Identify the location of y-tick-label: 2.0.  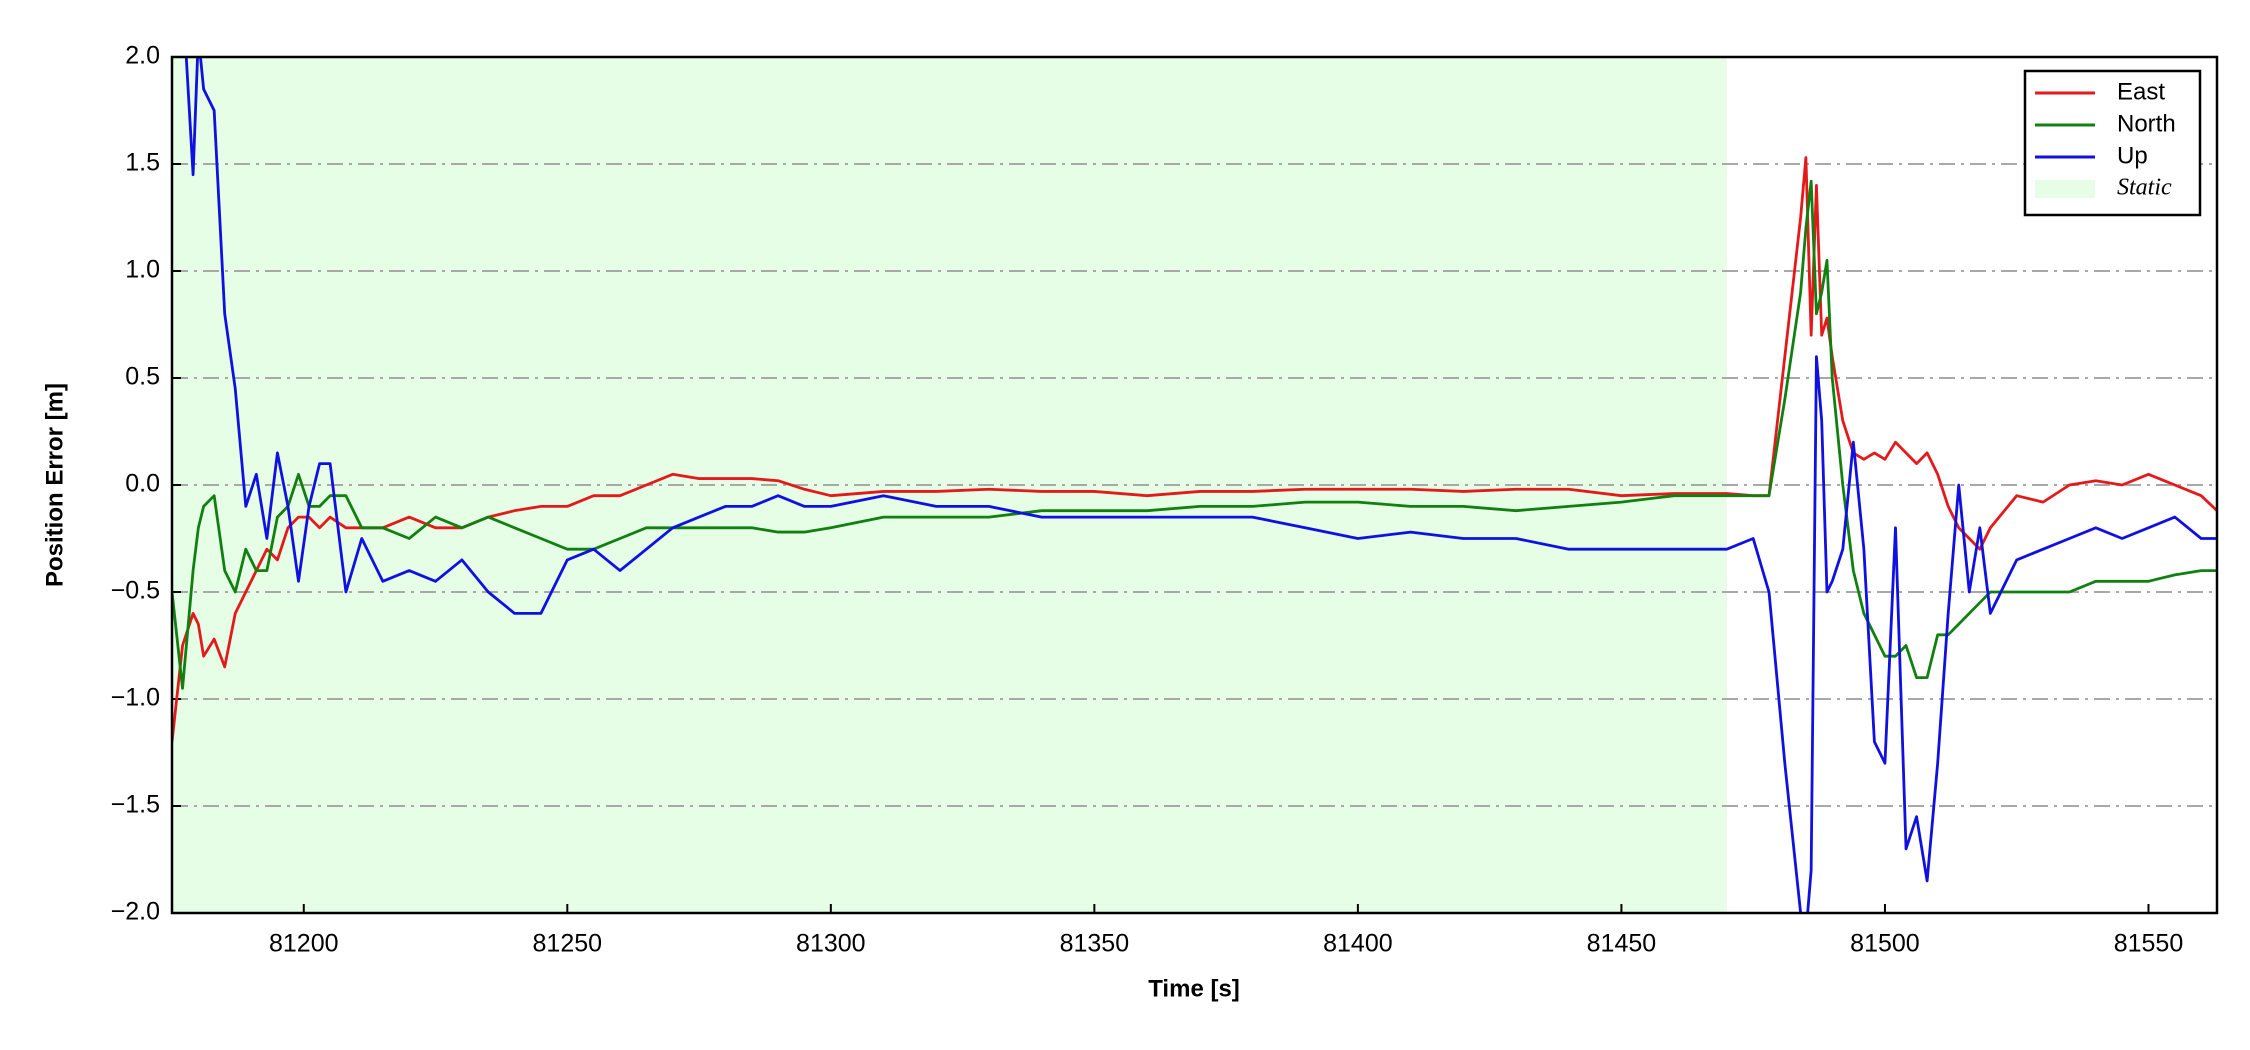
(142, 56).